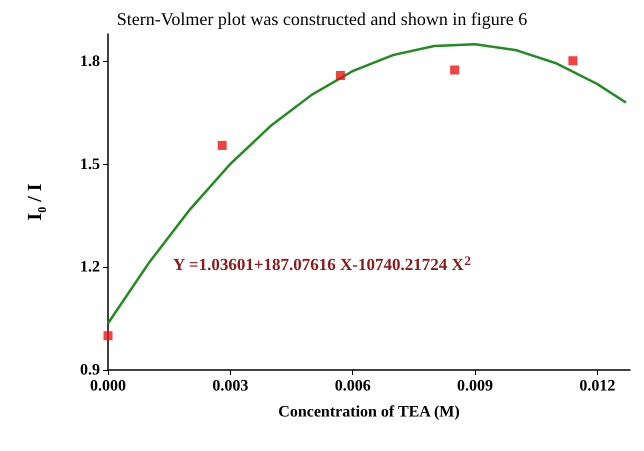 This screenshot has height=451, width=644. Describe the element at coordinates (108, 386) in the screenshot. I see `x-tick-label: 0.000` at that location.